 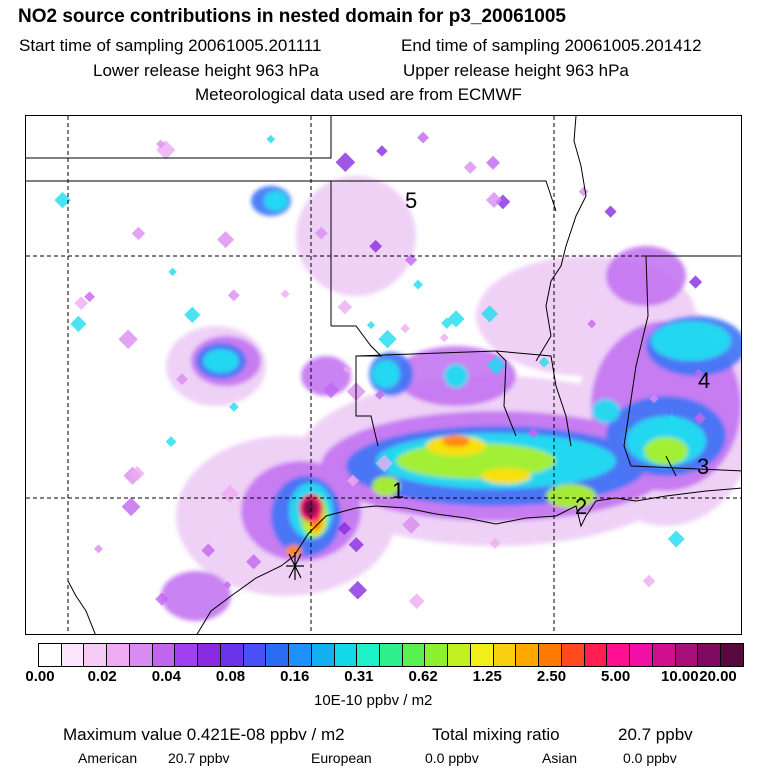 What do you see at coordinates (551, 45) in the screenshot?
I see `end-time-label: End time of sampling 20061005.201412` at bounding box center [551, 45].